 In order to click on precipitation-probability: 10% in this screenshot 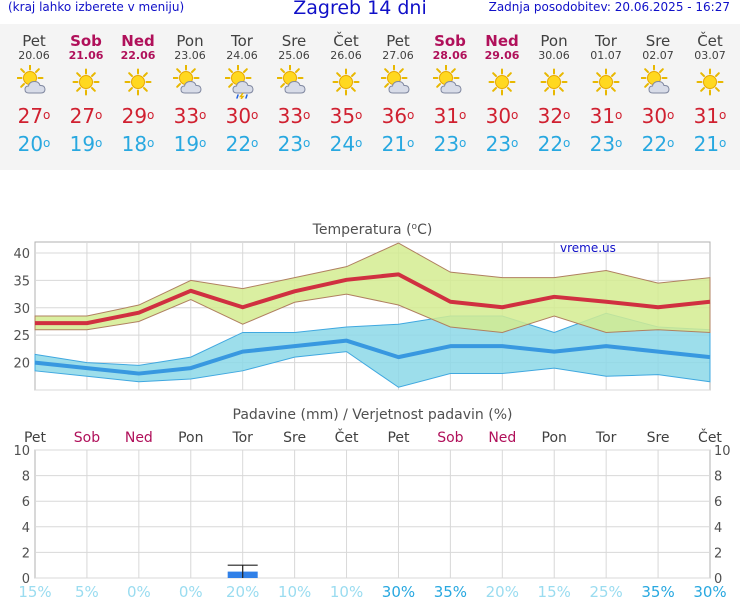, I will do `click(294, 591)`.